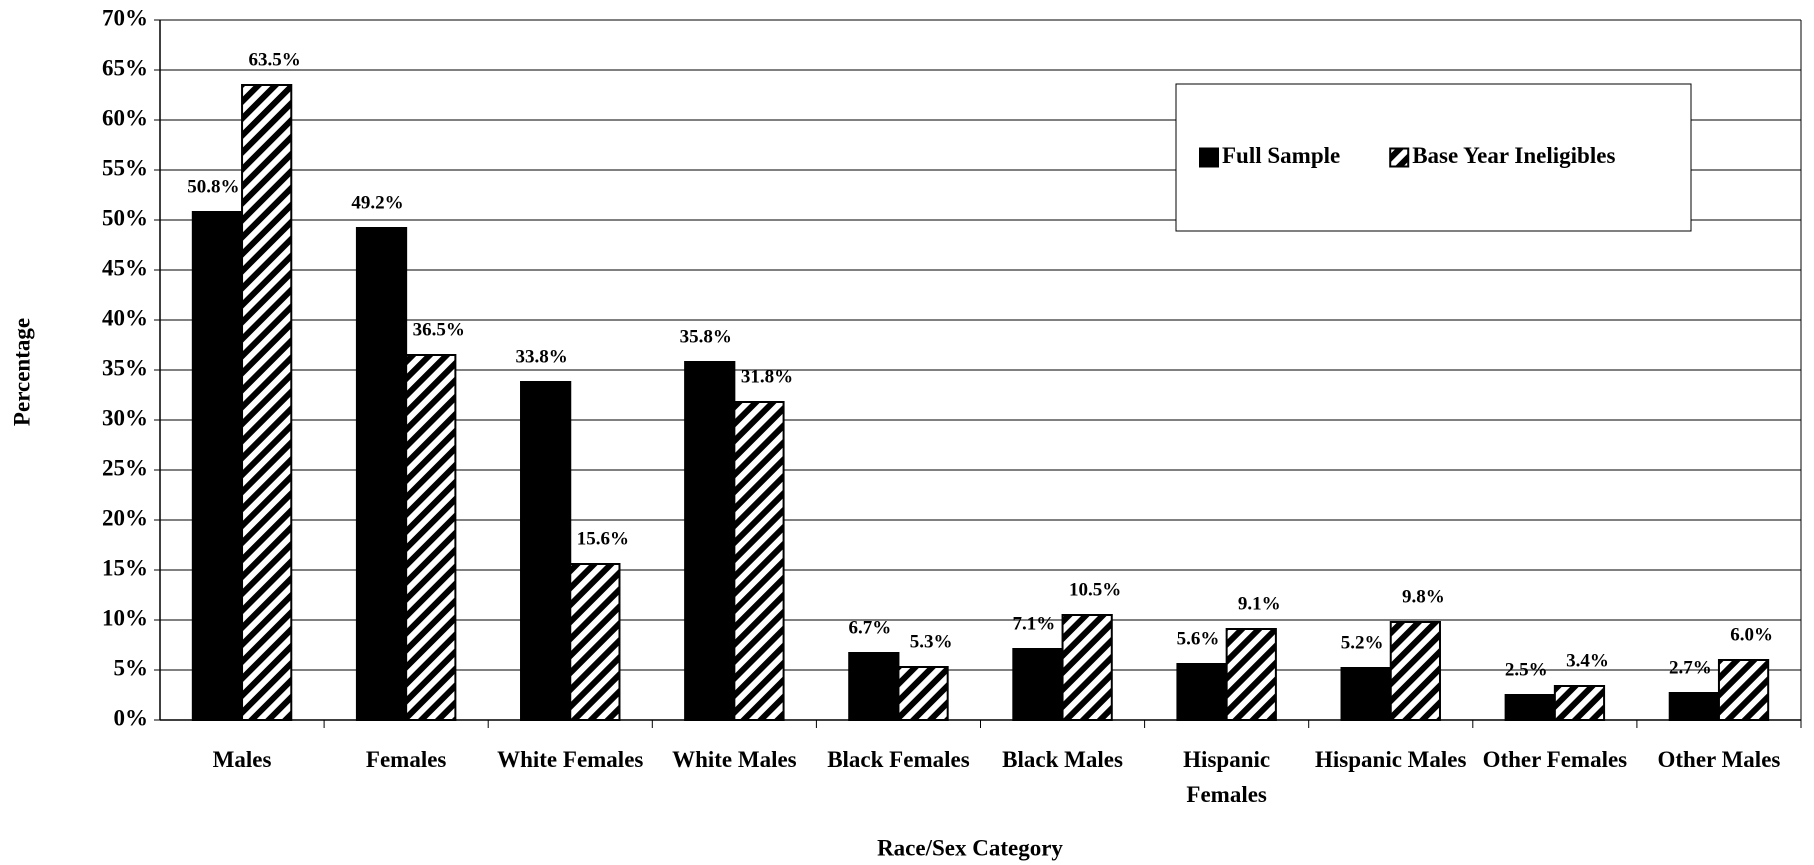 The height and width of the screenshot is (865, 1814). Describe the element at coordinates (125, 67) in the screenshot. I see `y-tick-label: 65%` at that location.